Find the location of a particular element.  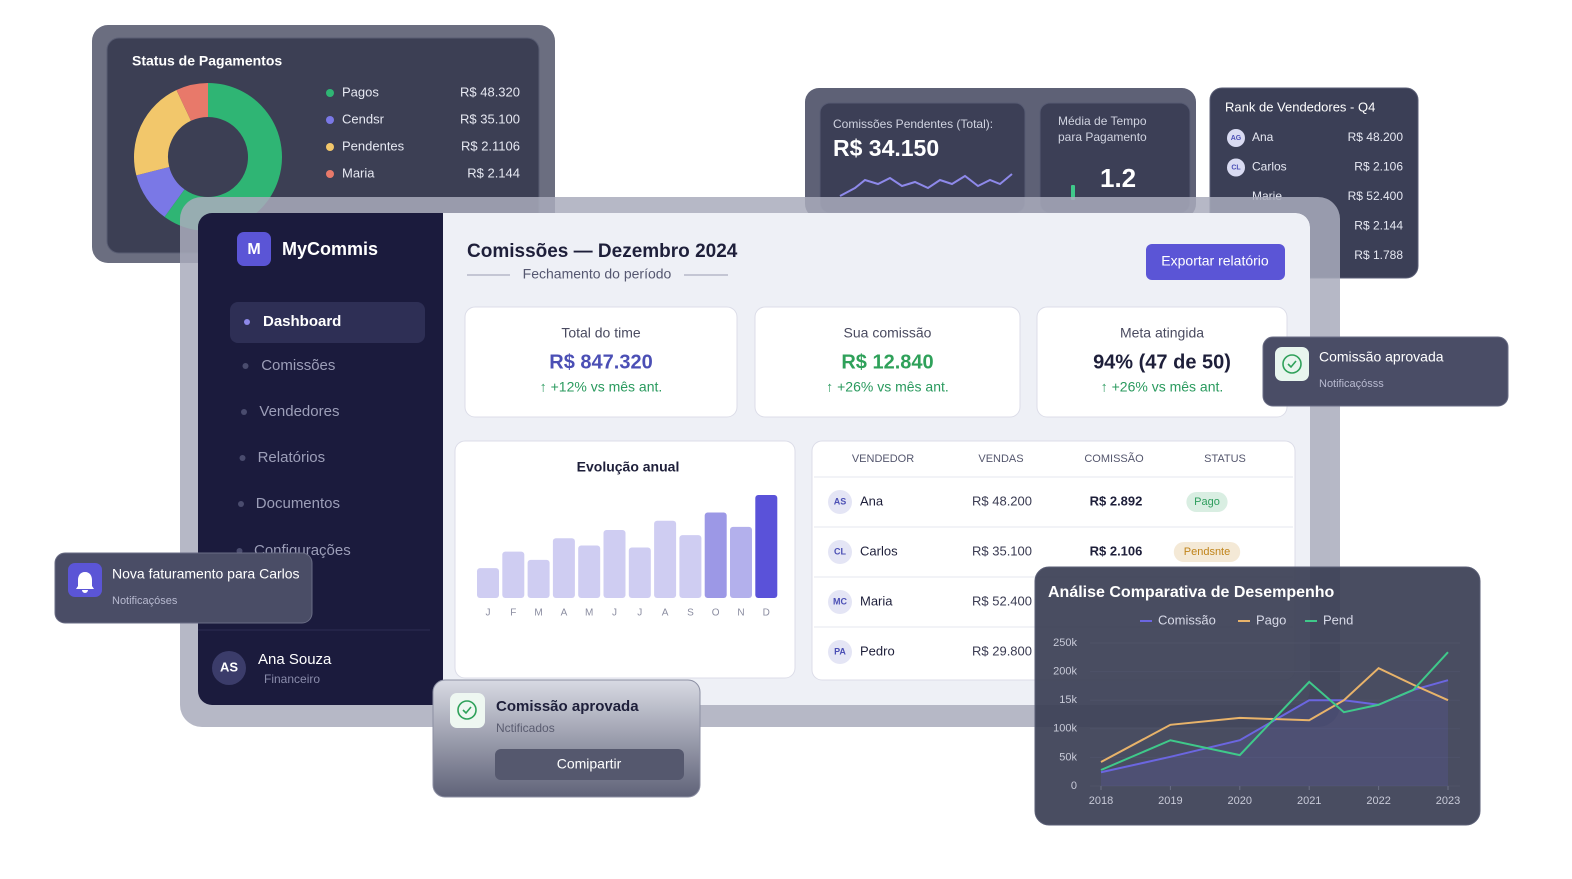

share-button-label: Comipartir is located at coordinates (589, 764).